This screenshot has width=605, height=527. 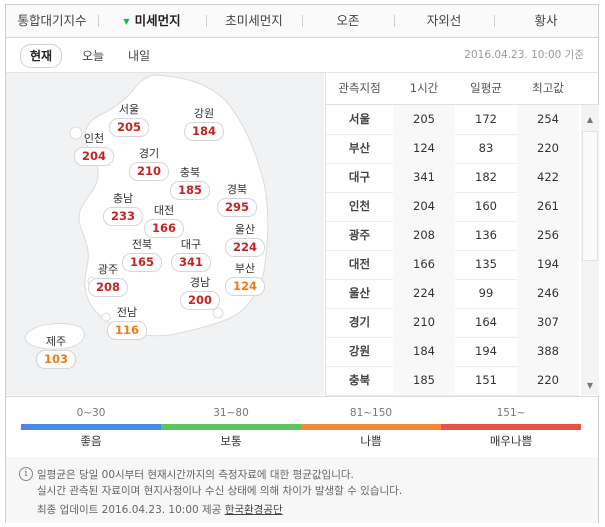 What do you see at coordinates (231, 423) in the screenshot?
I see `legend-normal: 31~80 보통` at bounding box center [231, 423].